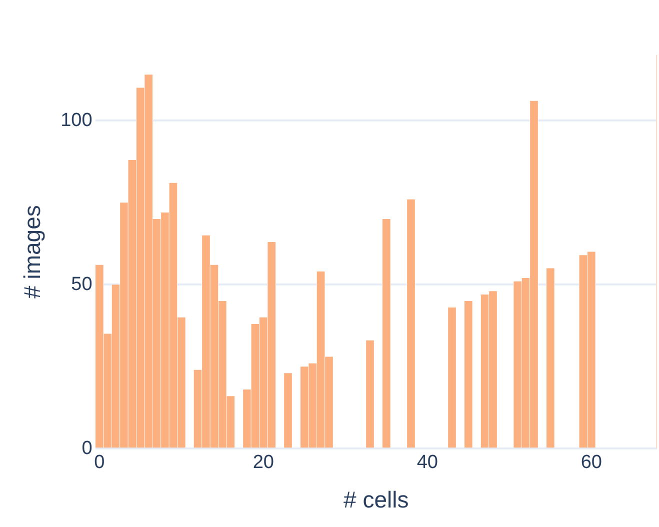 Image resolution: width=659 pixels, height=527 pixels. What do you see at coordinates (76, 120) in the screenshot?
I see `y-tick-label: 100` at bounding box center [76, 120].